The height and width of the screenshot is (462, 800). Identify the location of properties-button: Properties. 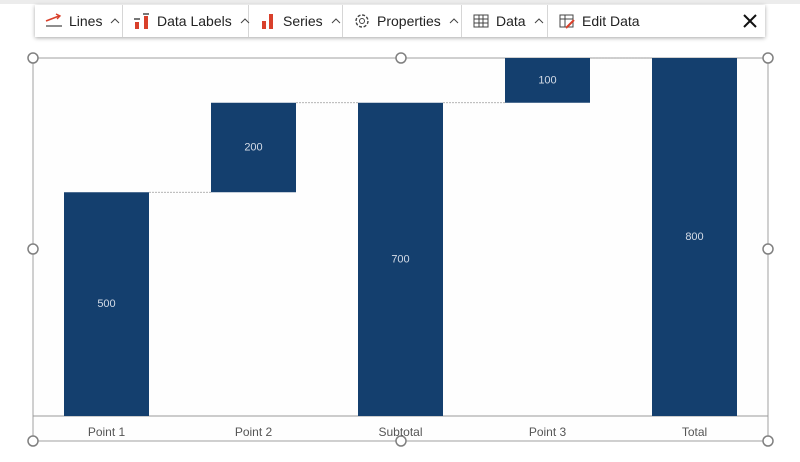
(402, 21).